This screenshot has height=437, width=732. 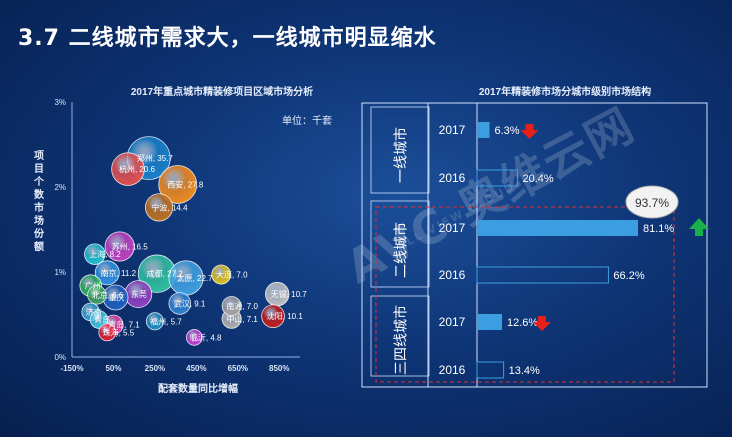 What do you see at coordinates (130, 247) in the screenshot?
I see `bubble-label: 苏州, 16.5` at bounding box center [130, 247].